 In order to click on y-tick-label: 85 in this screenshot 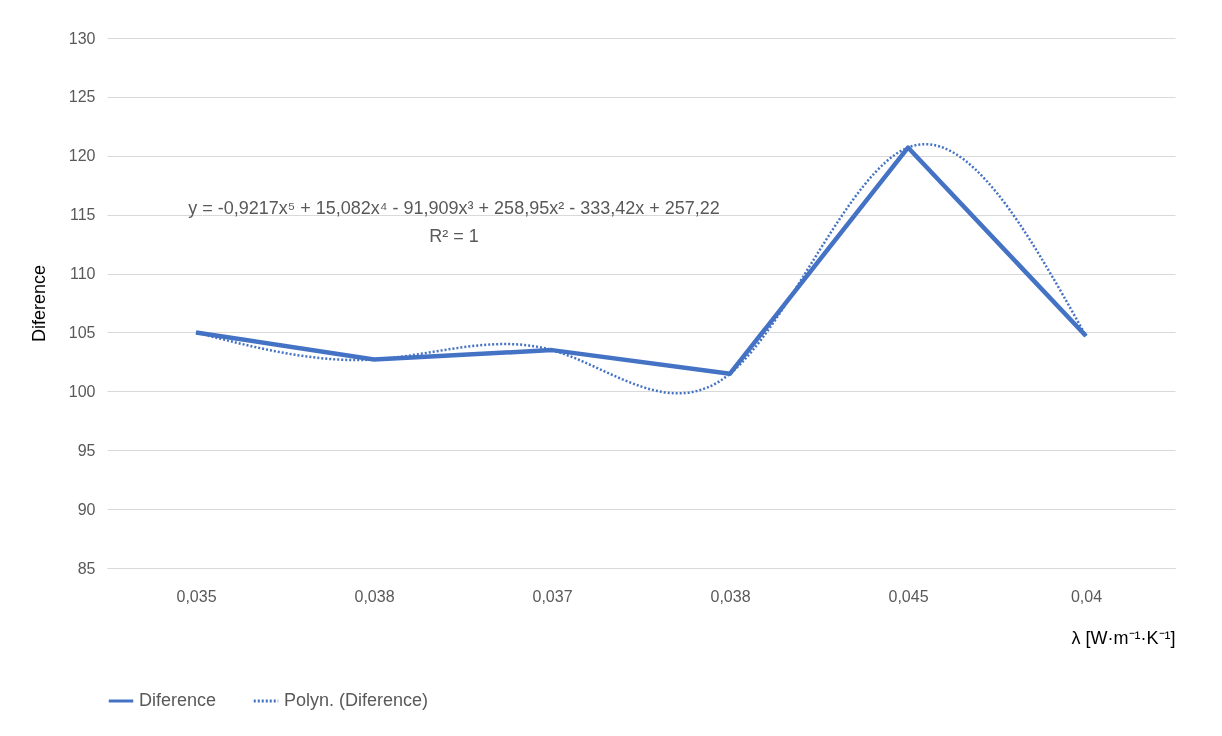, I will do `click(86, 568)`.